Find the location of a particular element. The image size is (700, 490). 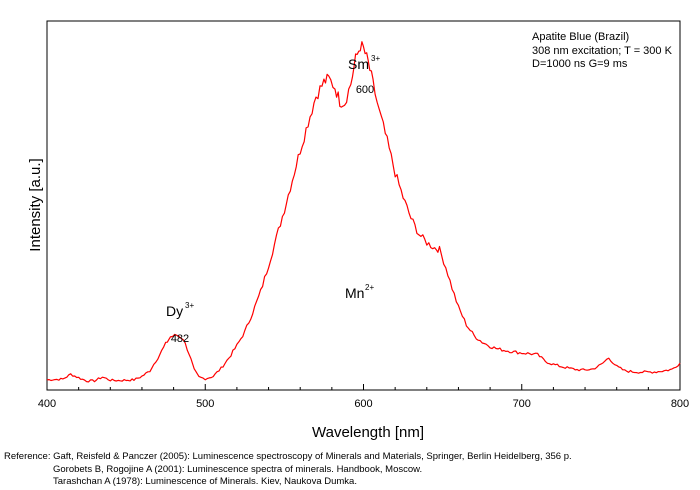

annotation-mn: Mn 2+ is located at coordinates (359, 292).